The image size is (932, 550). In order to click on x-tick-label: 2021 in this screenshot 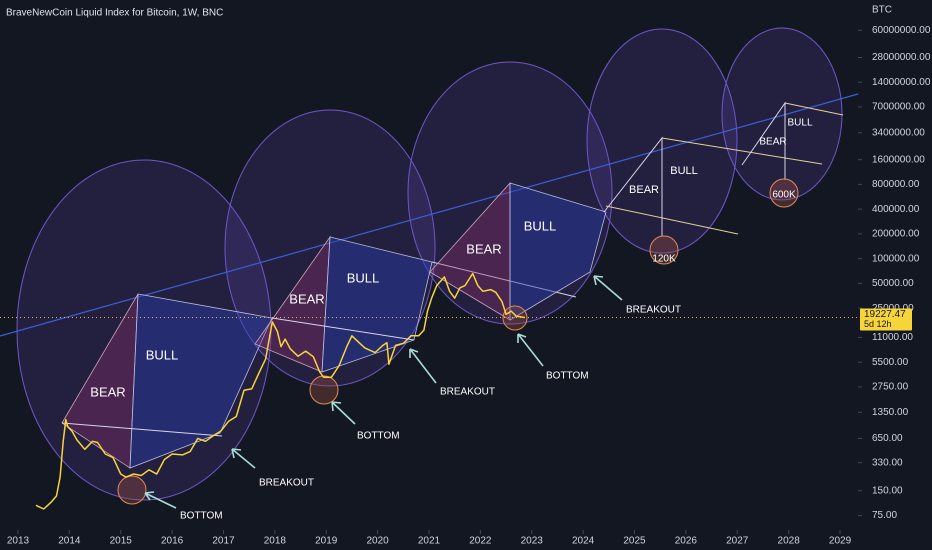, I will do `click(429, 541)`.